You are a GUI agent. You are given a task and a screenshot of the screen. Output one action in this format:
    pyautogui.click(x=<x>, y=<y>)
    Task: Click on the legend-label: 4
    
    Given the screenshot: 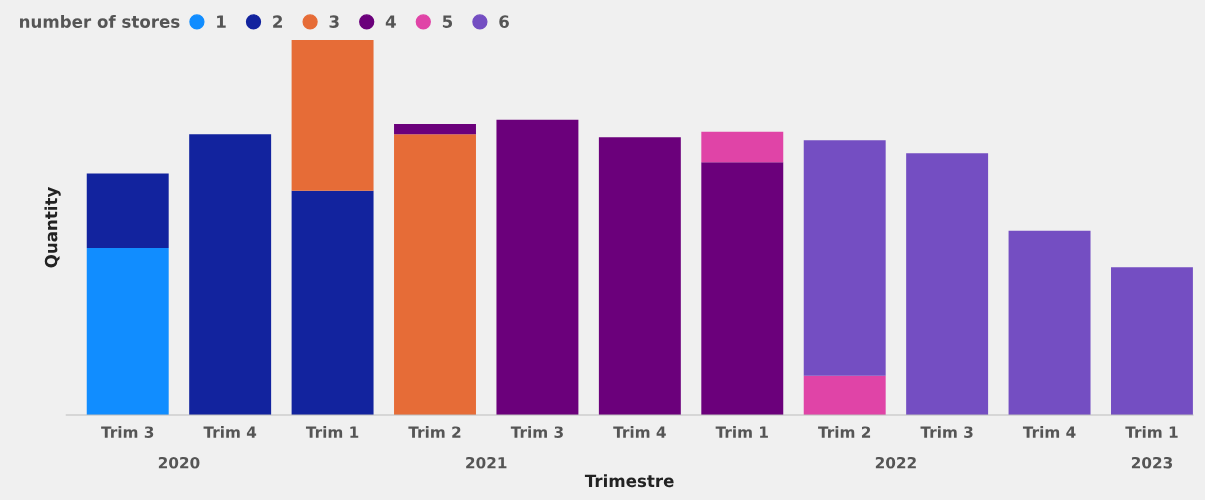 What is the action you would take?
    pyautogui.click(x=390, y=21)
    